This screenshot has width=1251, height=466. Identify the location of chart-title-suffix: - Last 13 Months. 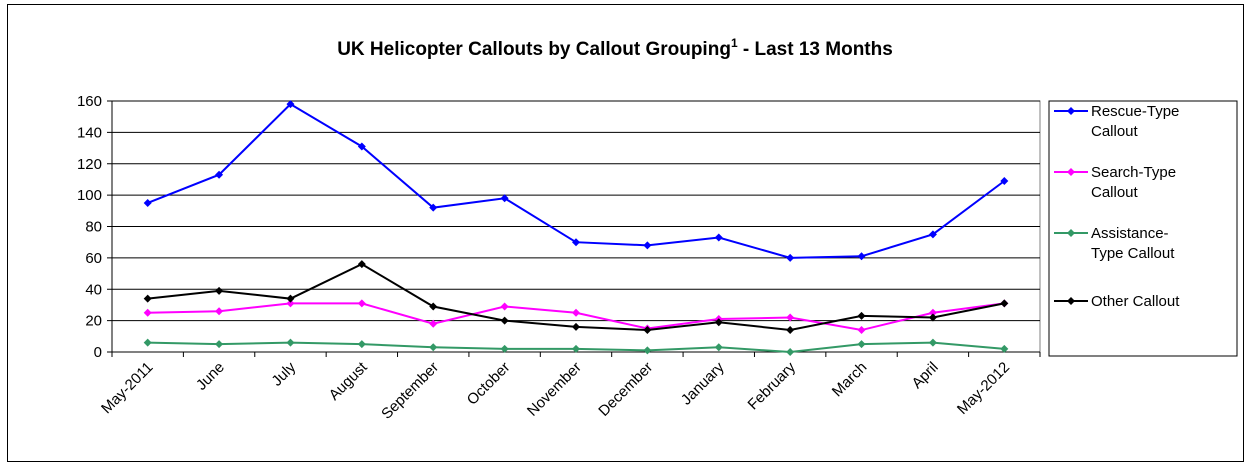
(815, 49).